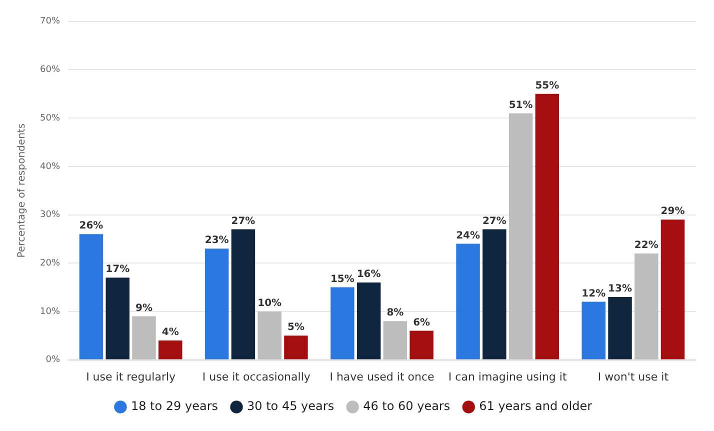 Image resolution: width=714 pixels, height=431 pixels. Describe the element at coordinates (342, 279) in the screenshot. I see `data-label: 15%` at that location.